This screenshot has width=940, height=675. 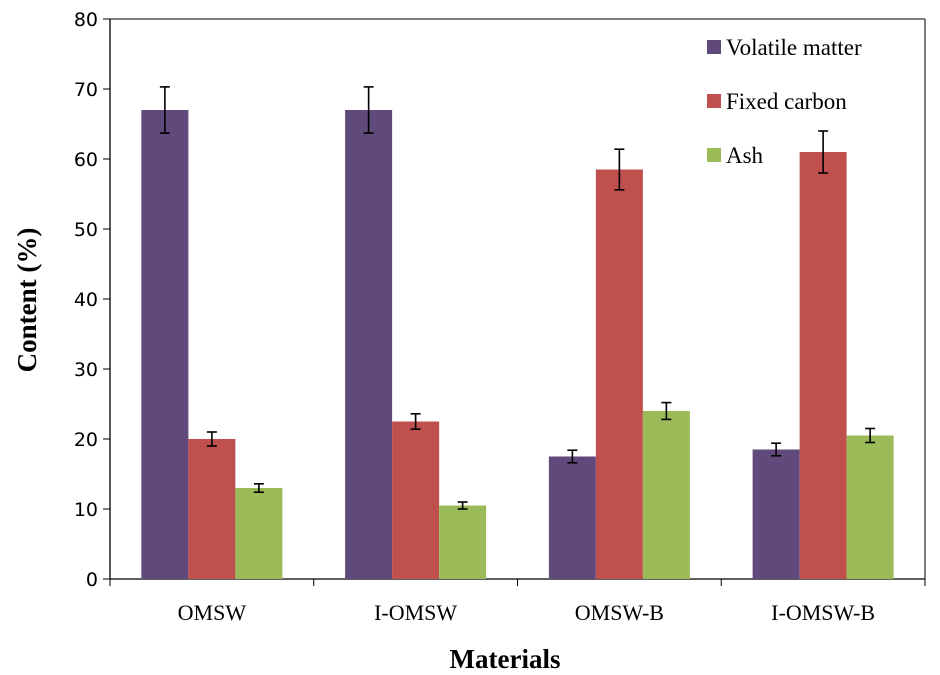 What do you see at coordinates (212, 612) in the screenshot?
I see `x-tick-label: OMSW` at bounding box center [212, 612].